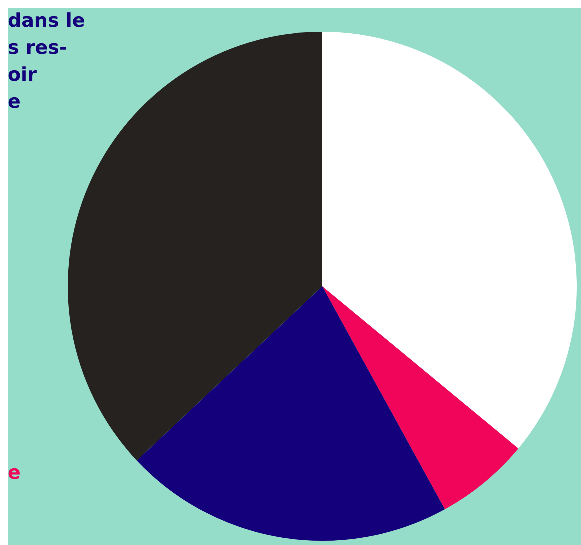  I want to click on text: e, so click(14, 473).